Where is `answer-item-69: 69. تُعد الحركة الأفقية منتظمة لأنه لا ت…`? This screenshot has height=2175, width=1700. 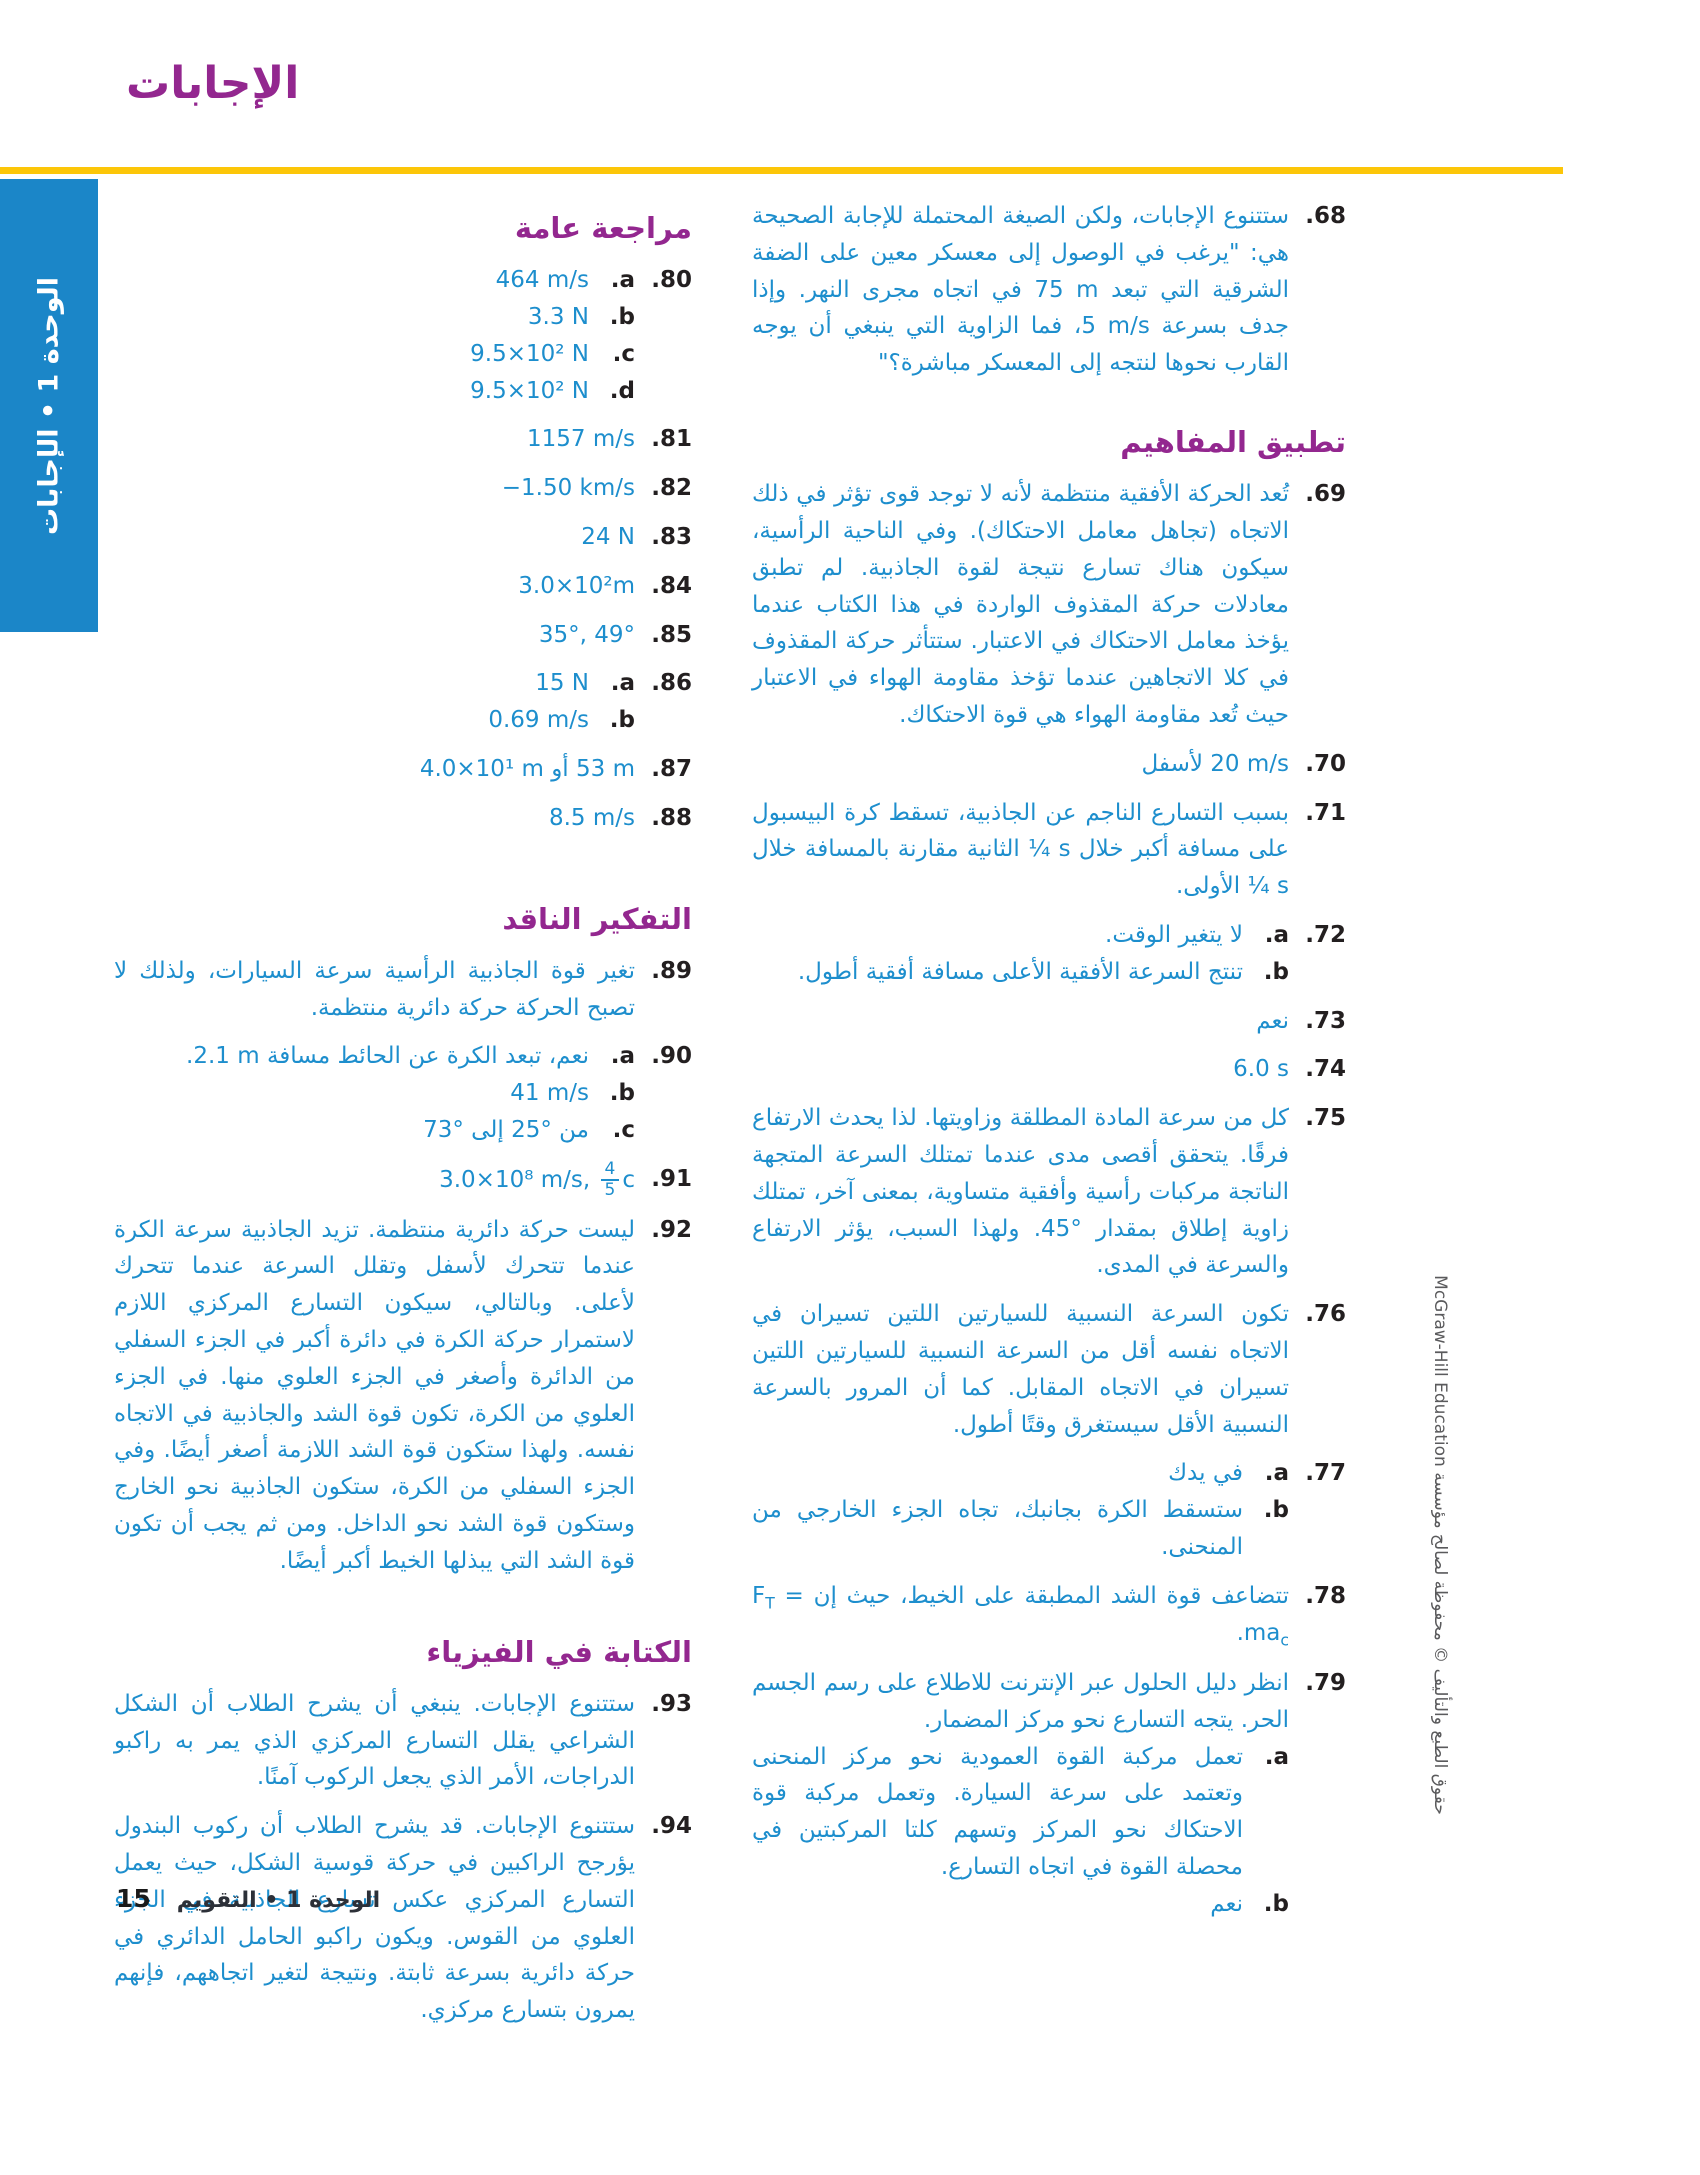 answer-item-69: 69. تُعد الحركة الأفقية منتظمة لأنه لا ت… is located at coordinates (1049, 605).